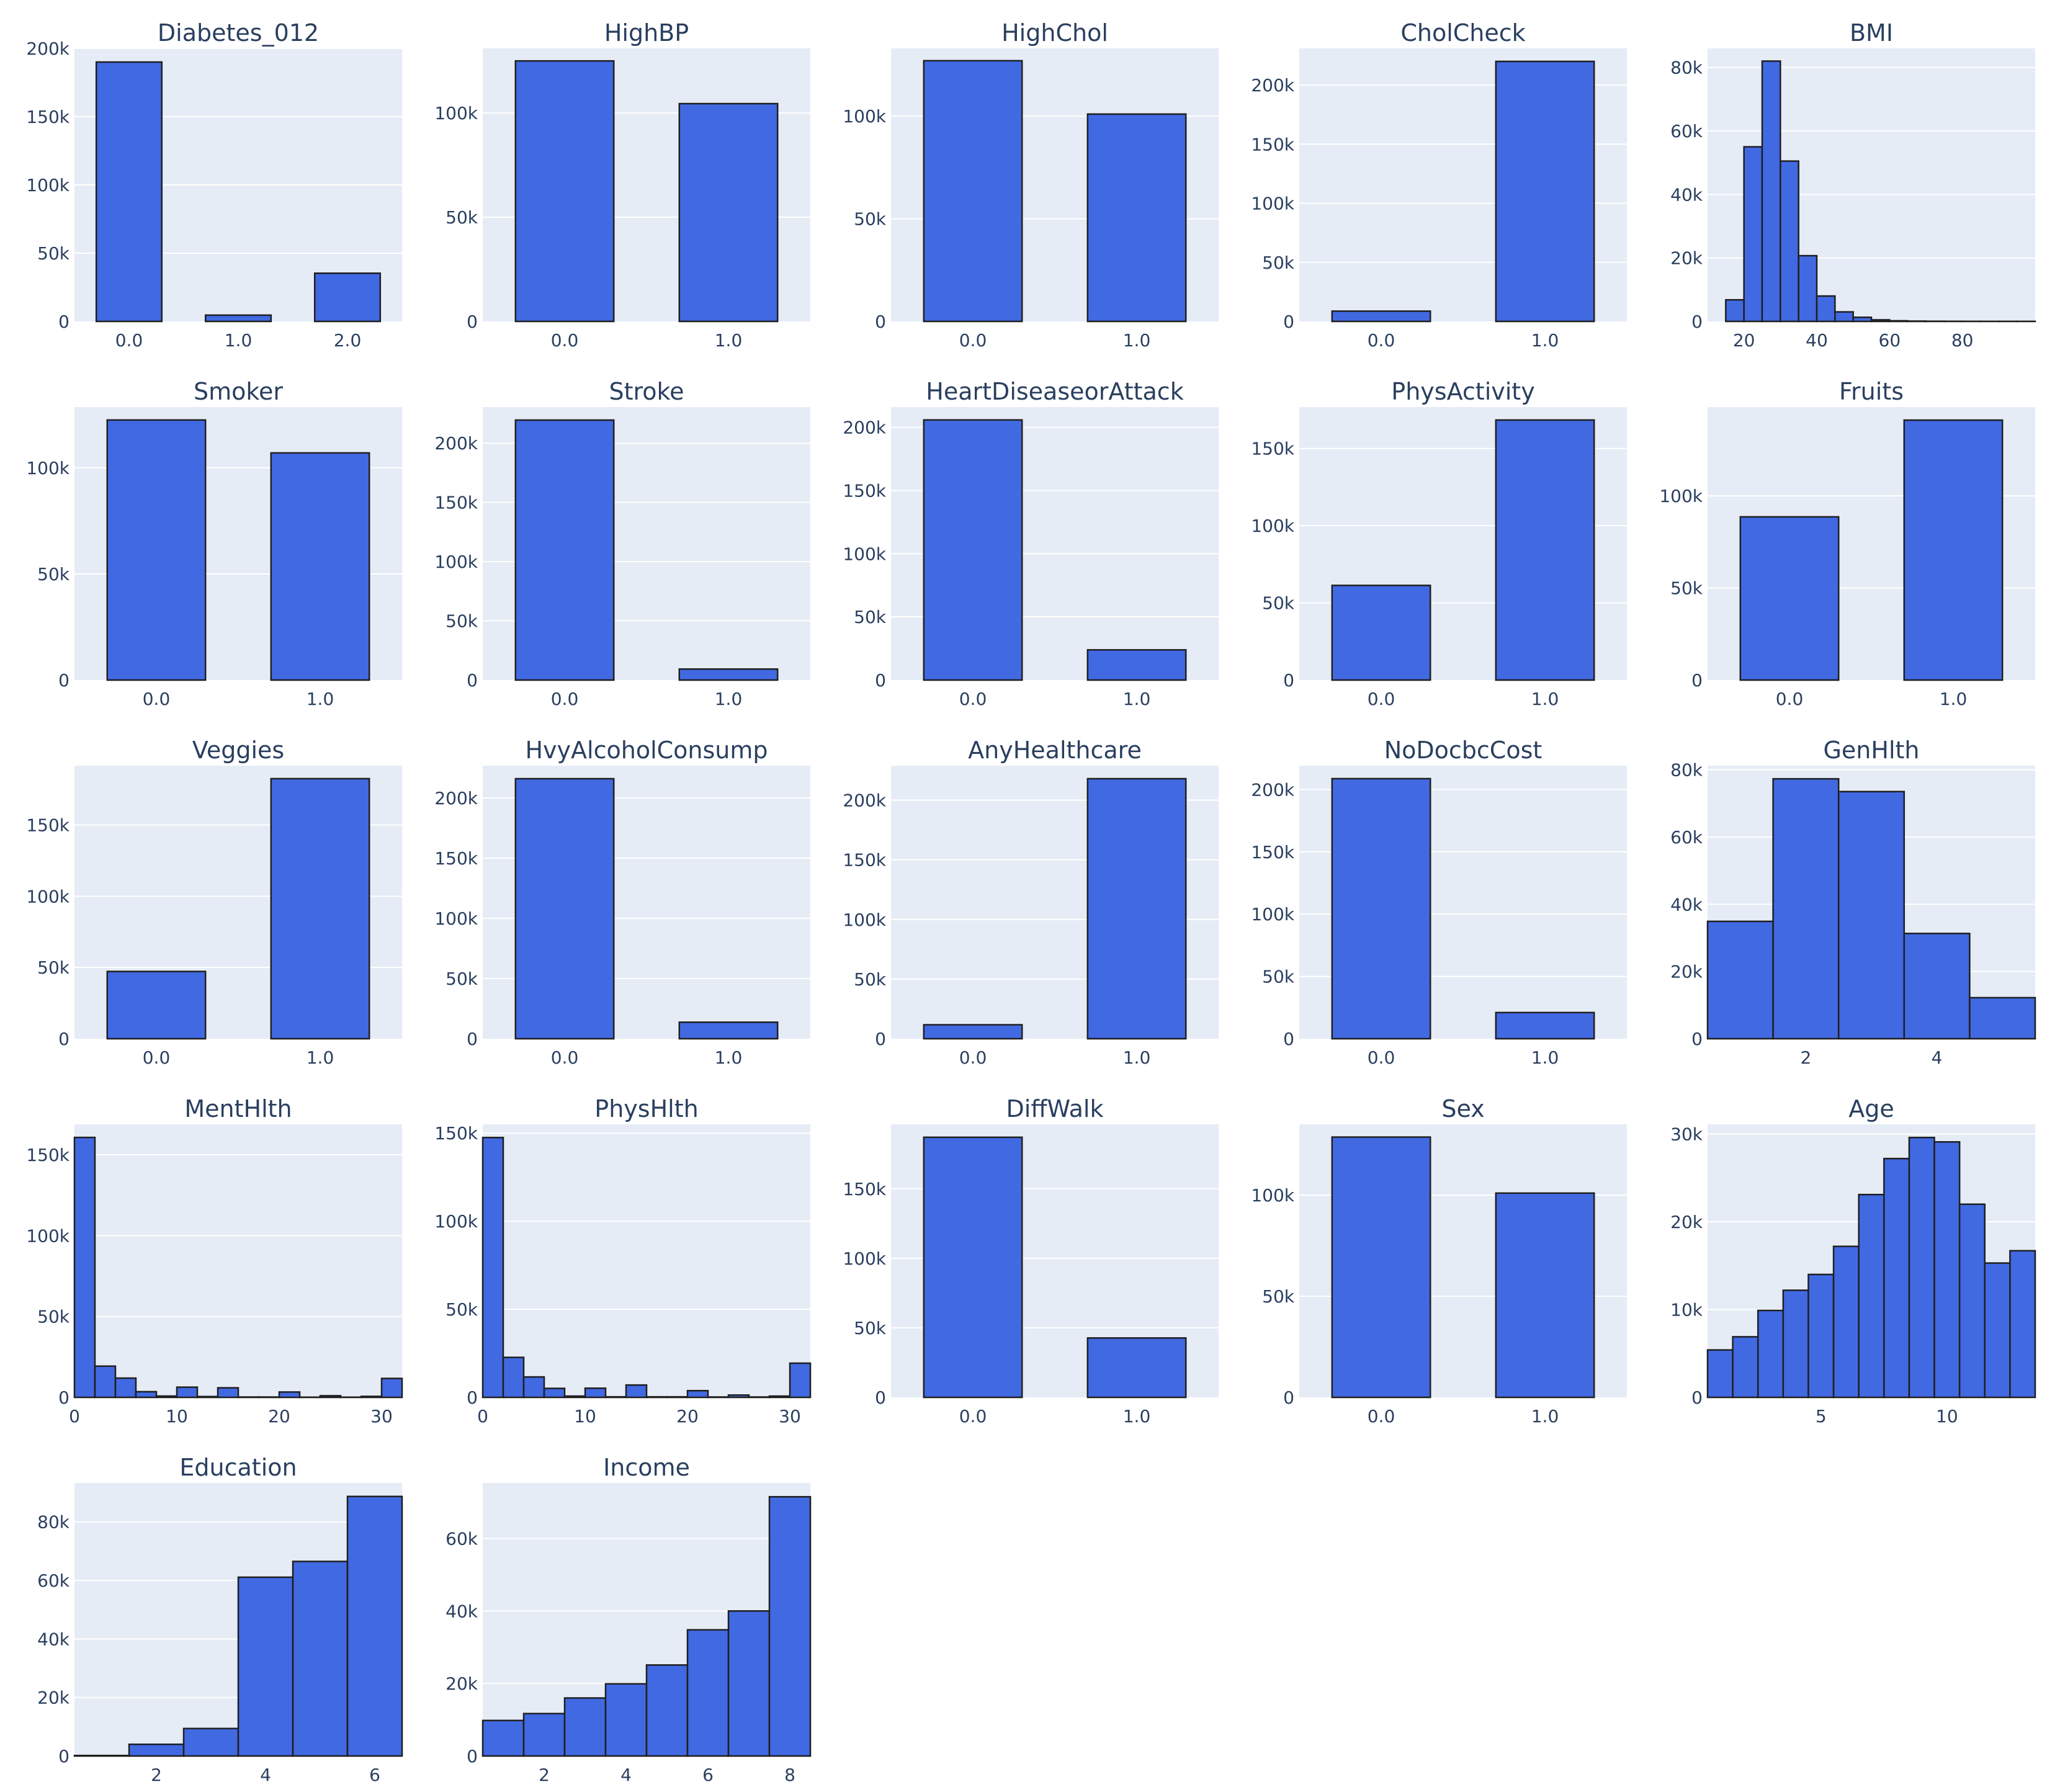 The width and height of the screenshot is (2060, 1792). What do you see at coordinates (1687, 837) in the screenshot?
I see `y-tick-label: 60k` at bounding box center [1687, 837].